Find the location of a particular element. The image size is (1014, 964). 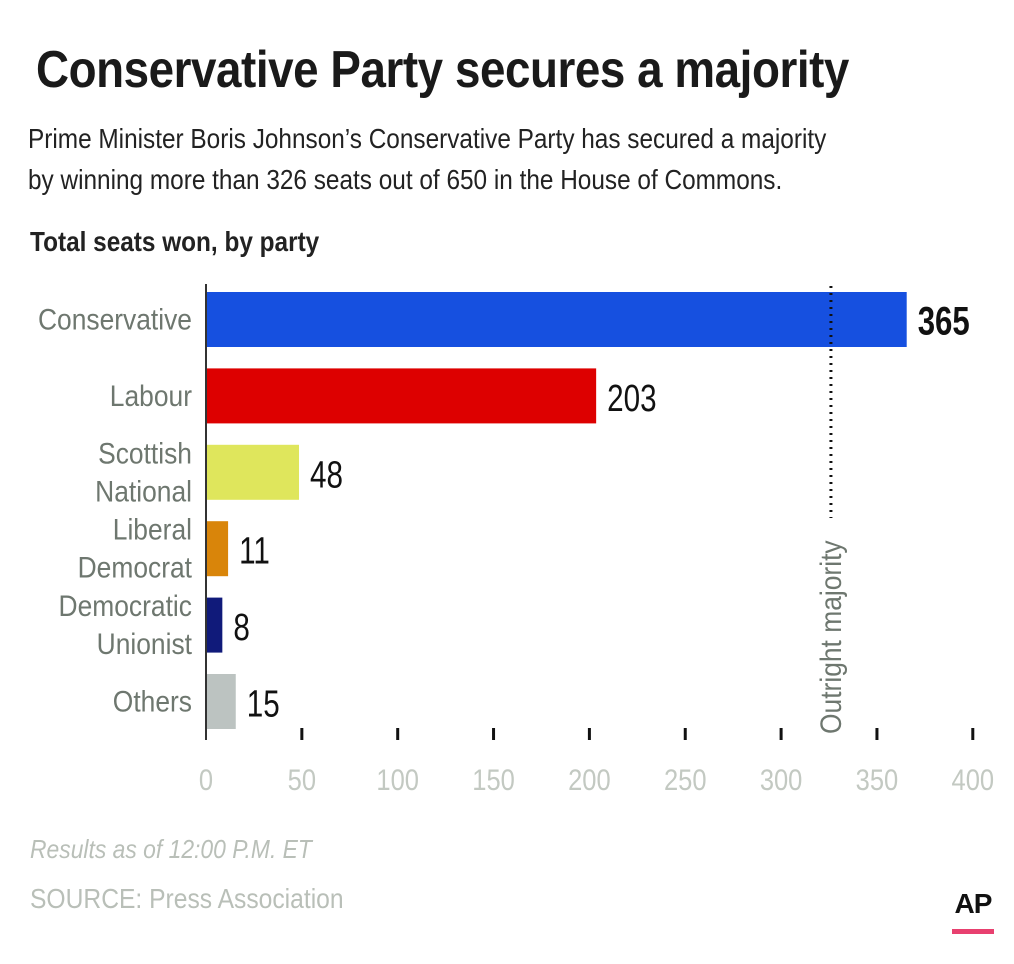

x-tick-label: 300 is located at coordinates (781, 779).